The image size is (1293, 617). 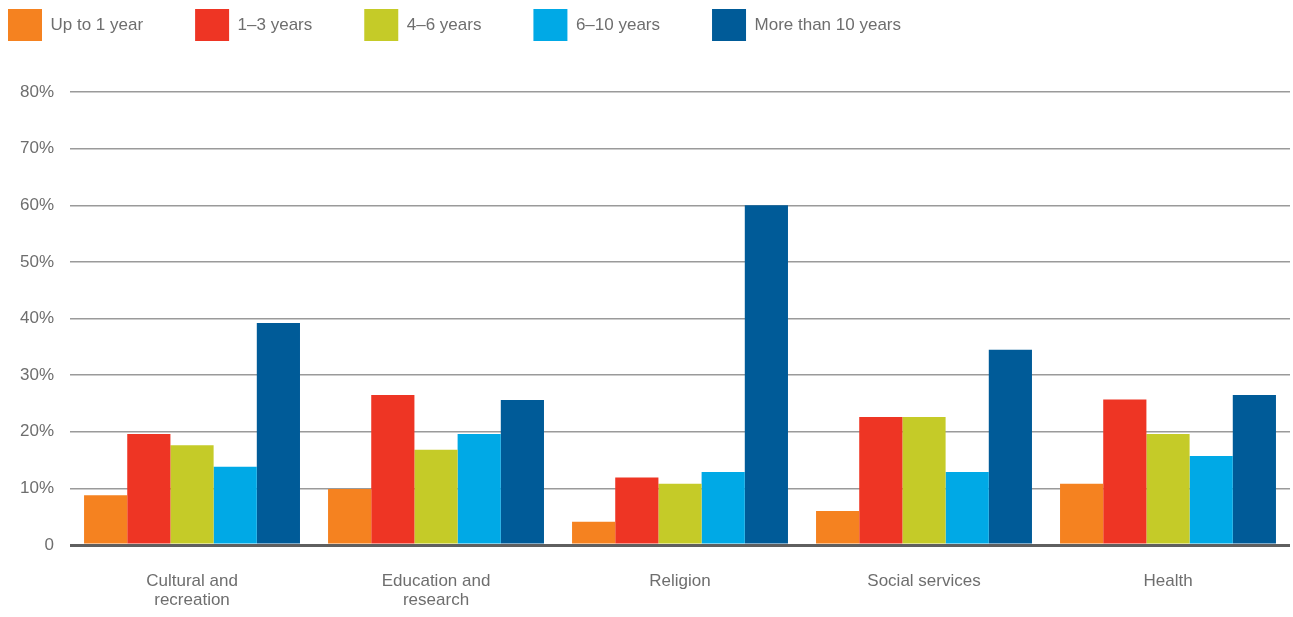 I want to click on x-tick-label: Education and research, so click(x=436, y=590).